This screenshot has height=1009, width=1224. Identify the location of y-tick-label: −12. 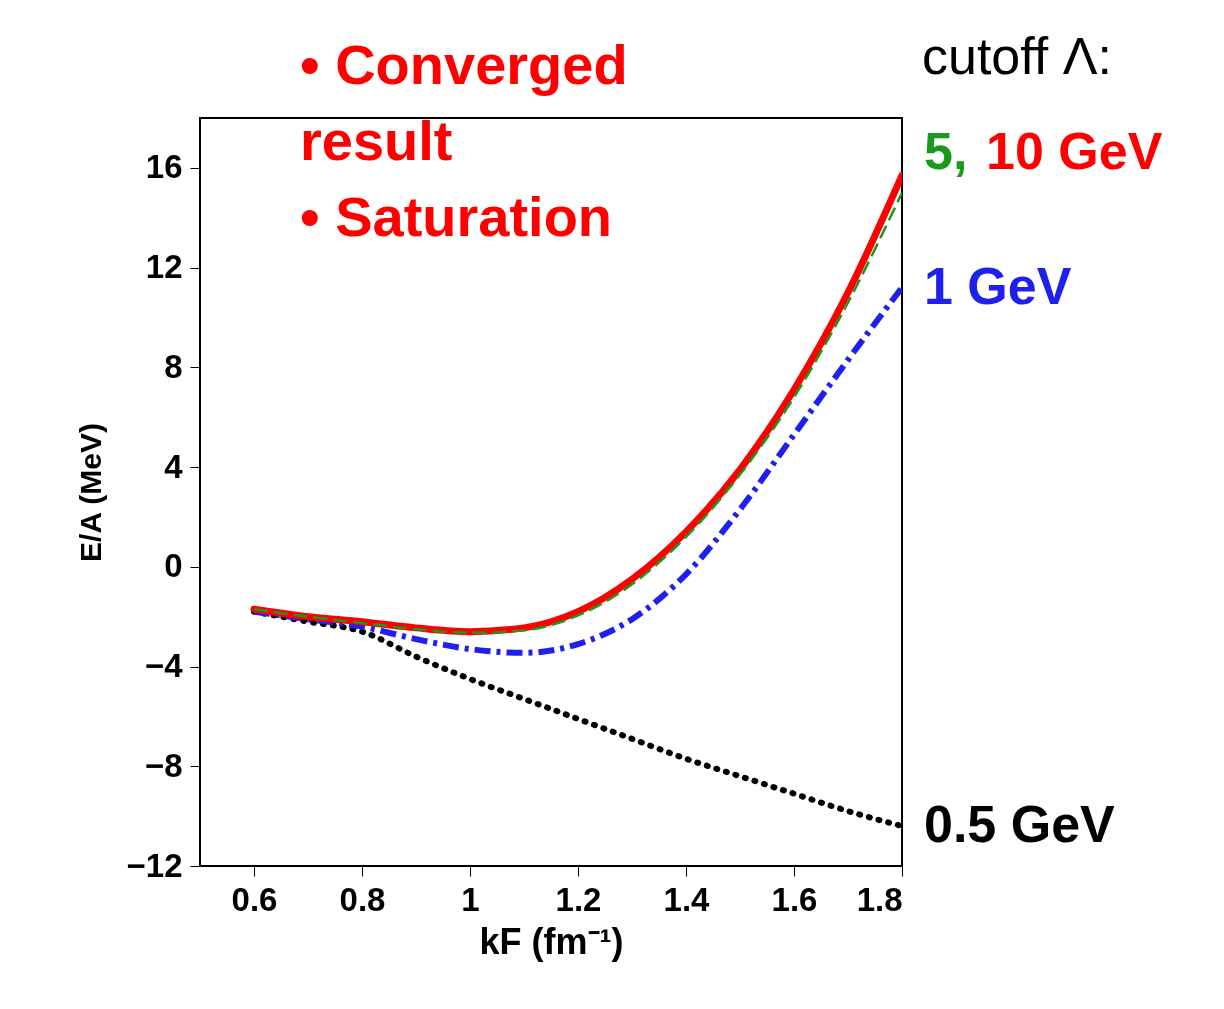
(154, 865).